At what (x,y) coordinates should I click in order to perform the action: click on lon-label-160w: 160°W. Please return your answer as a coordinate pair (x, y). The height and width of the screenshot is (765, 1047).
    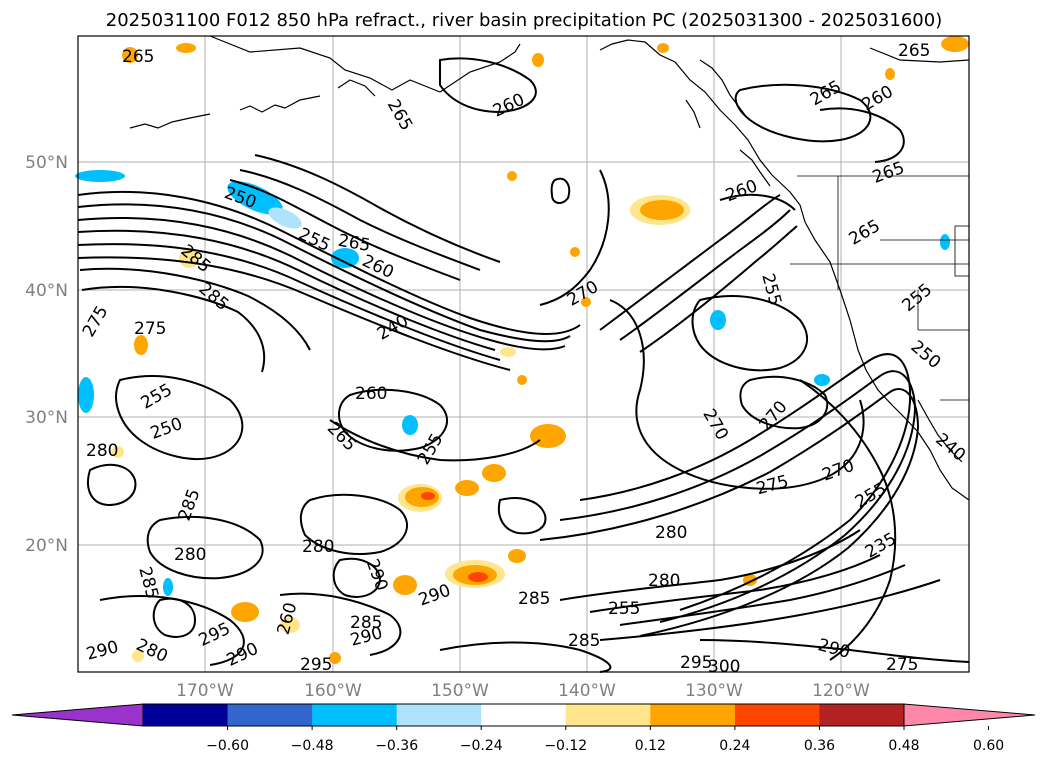
    Looking at the image, I should click on (333, 691).